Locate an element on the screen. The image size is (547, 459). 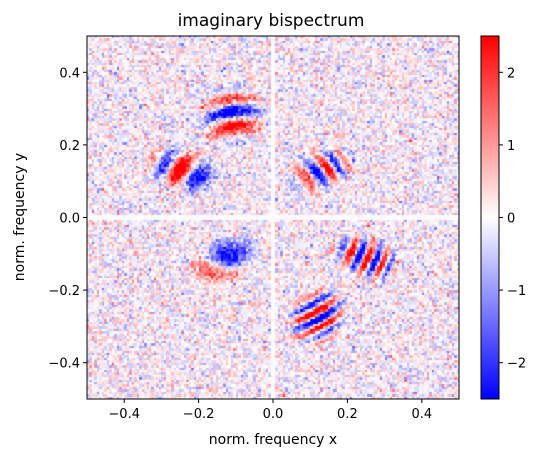
x-tick-label: −0.4 is located at coordinates (124, 414).